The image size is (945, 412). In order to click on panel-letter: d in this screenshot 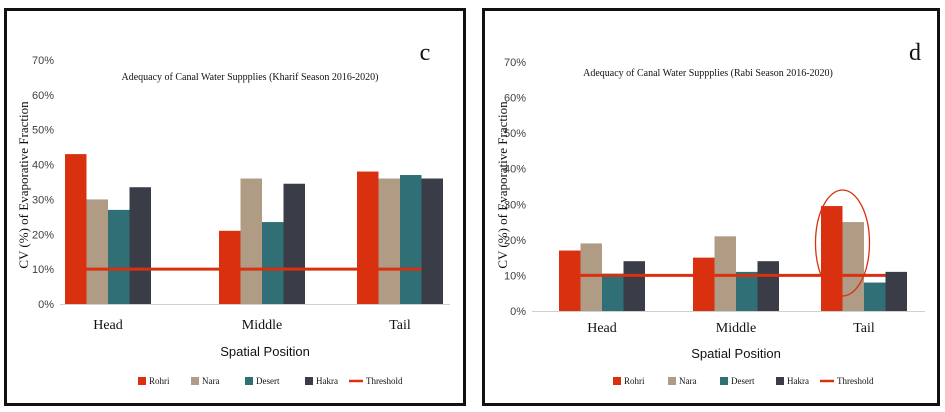, I will do `click(915, 53)`.